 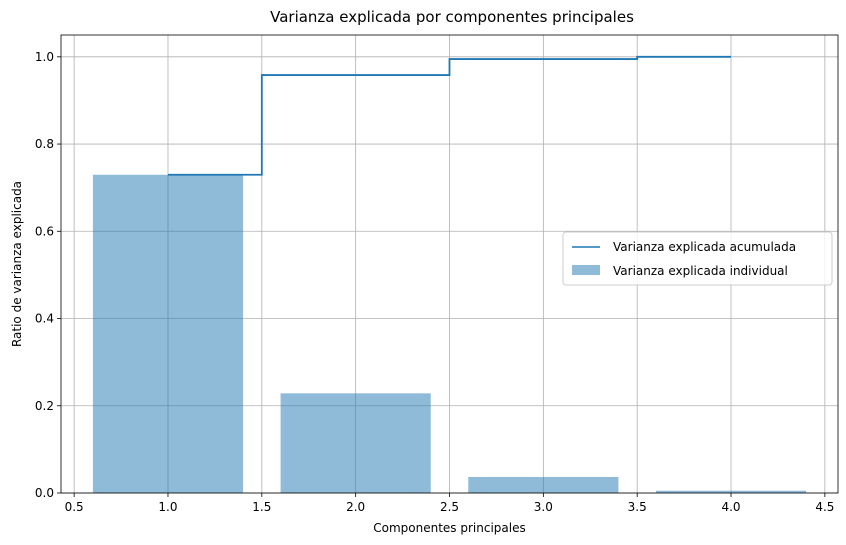 What do you see at coordinates (355, 507) in the screenshot?
I see `x-tick-label: 2.0` at bounding box center [355, 507].